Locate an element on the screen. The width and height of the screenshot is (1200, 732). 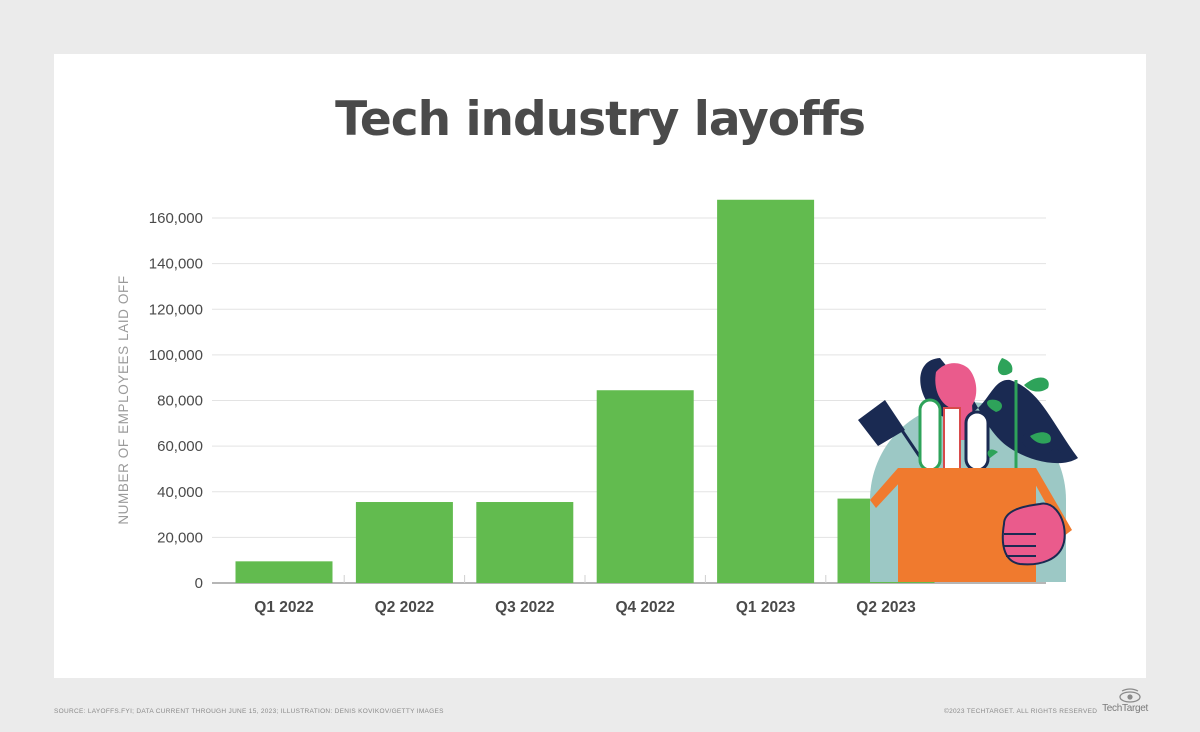
techtarget-logo: TechTarget is located at coordinates (1121, 703).